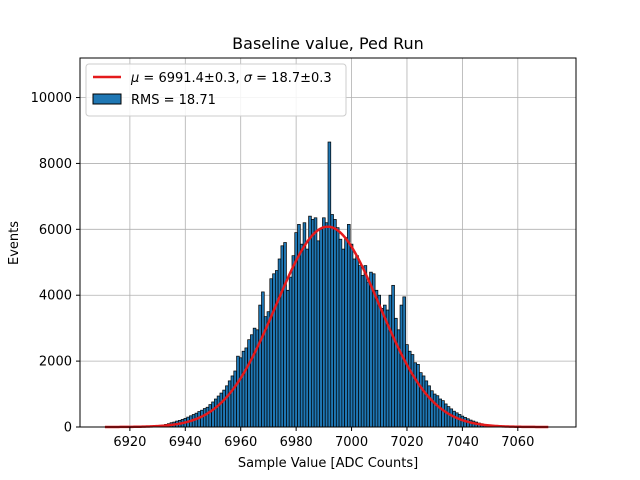 The image size is (640, 480). I want to click on x-tick-label: 6940, so click(185, 442).